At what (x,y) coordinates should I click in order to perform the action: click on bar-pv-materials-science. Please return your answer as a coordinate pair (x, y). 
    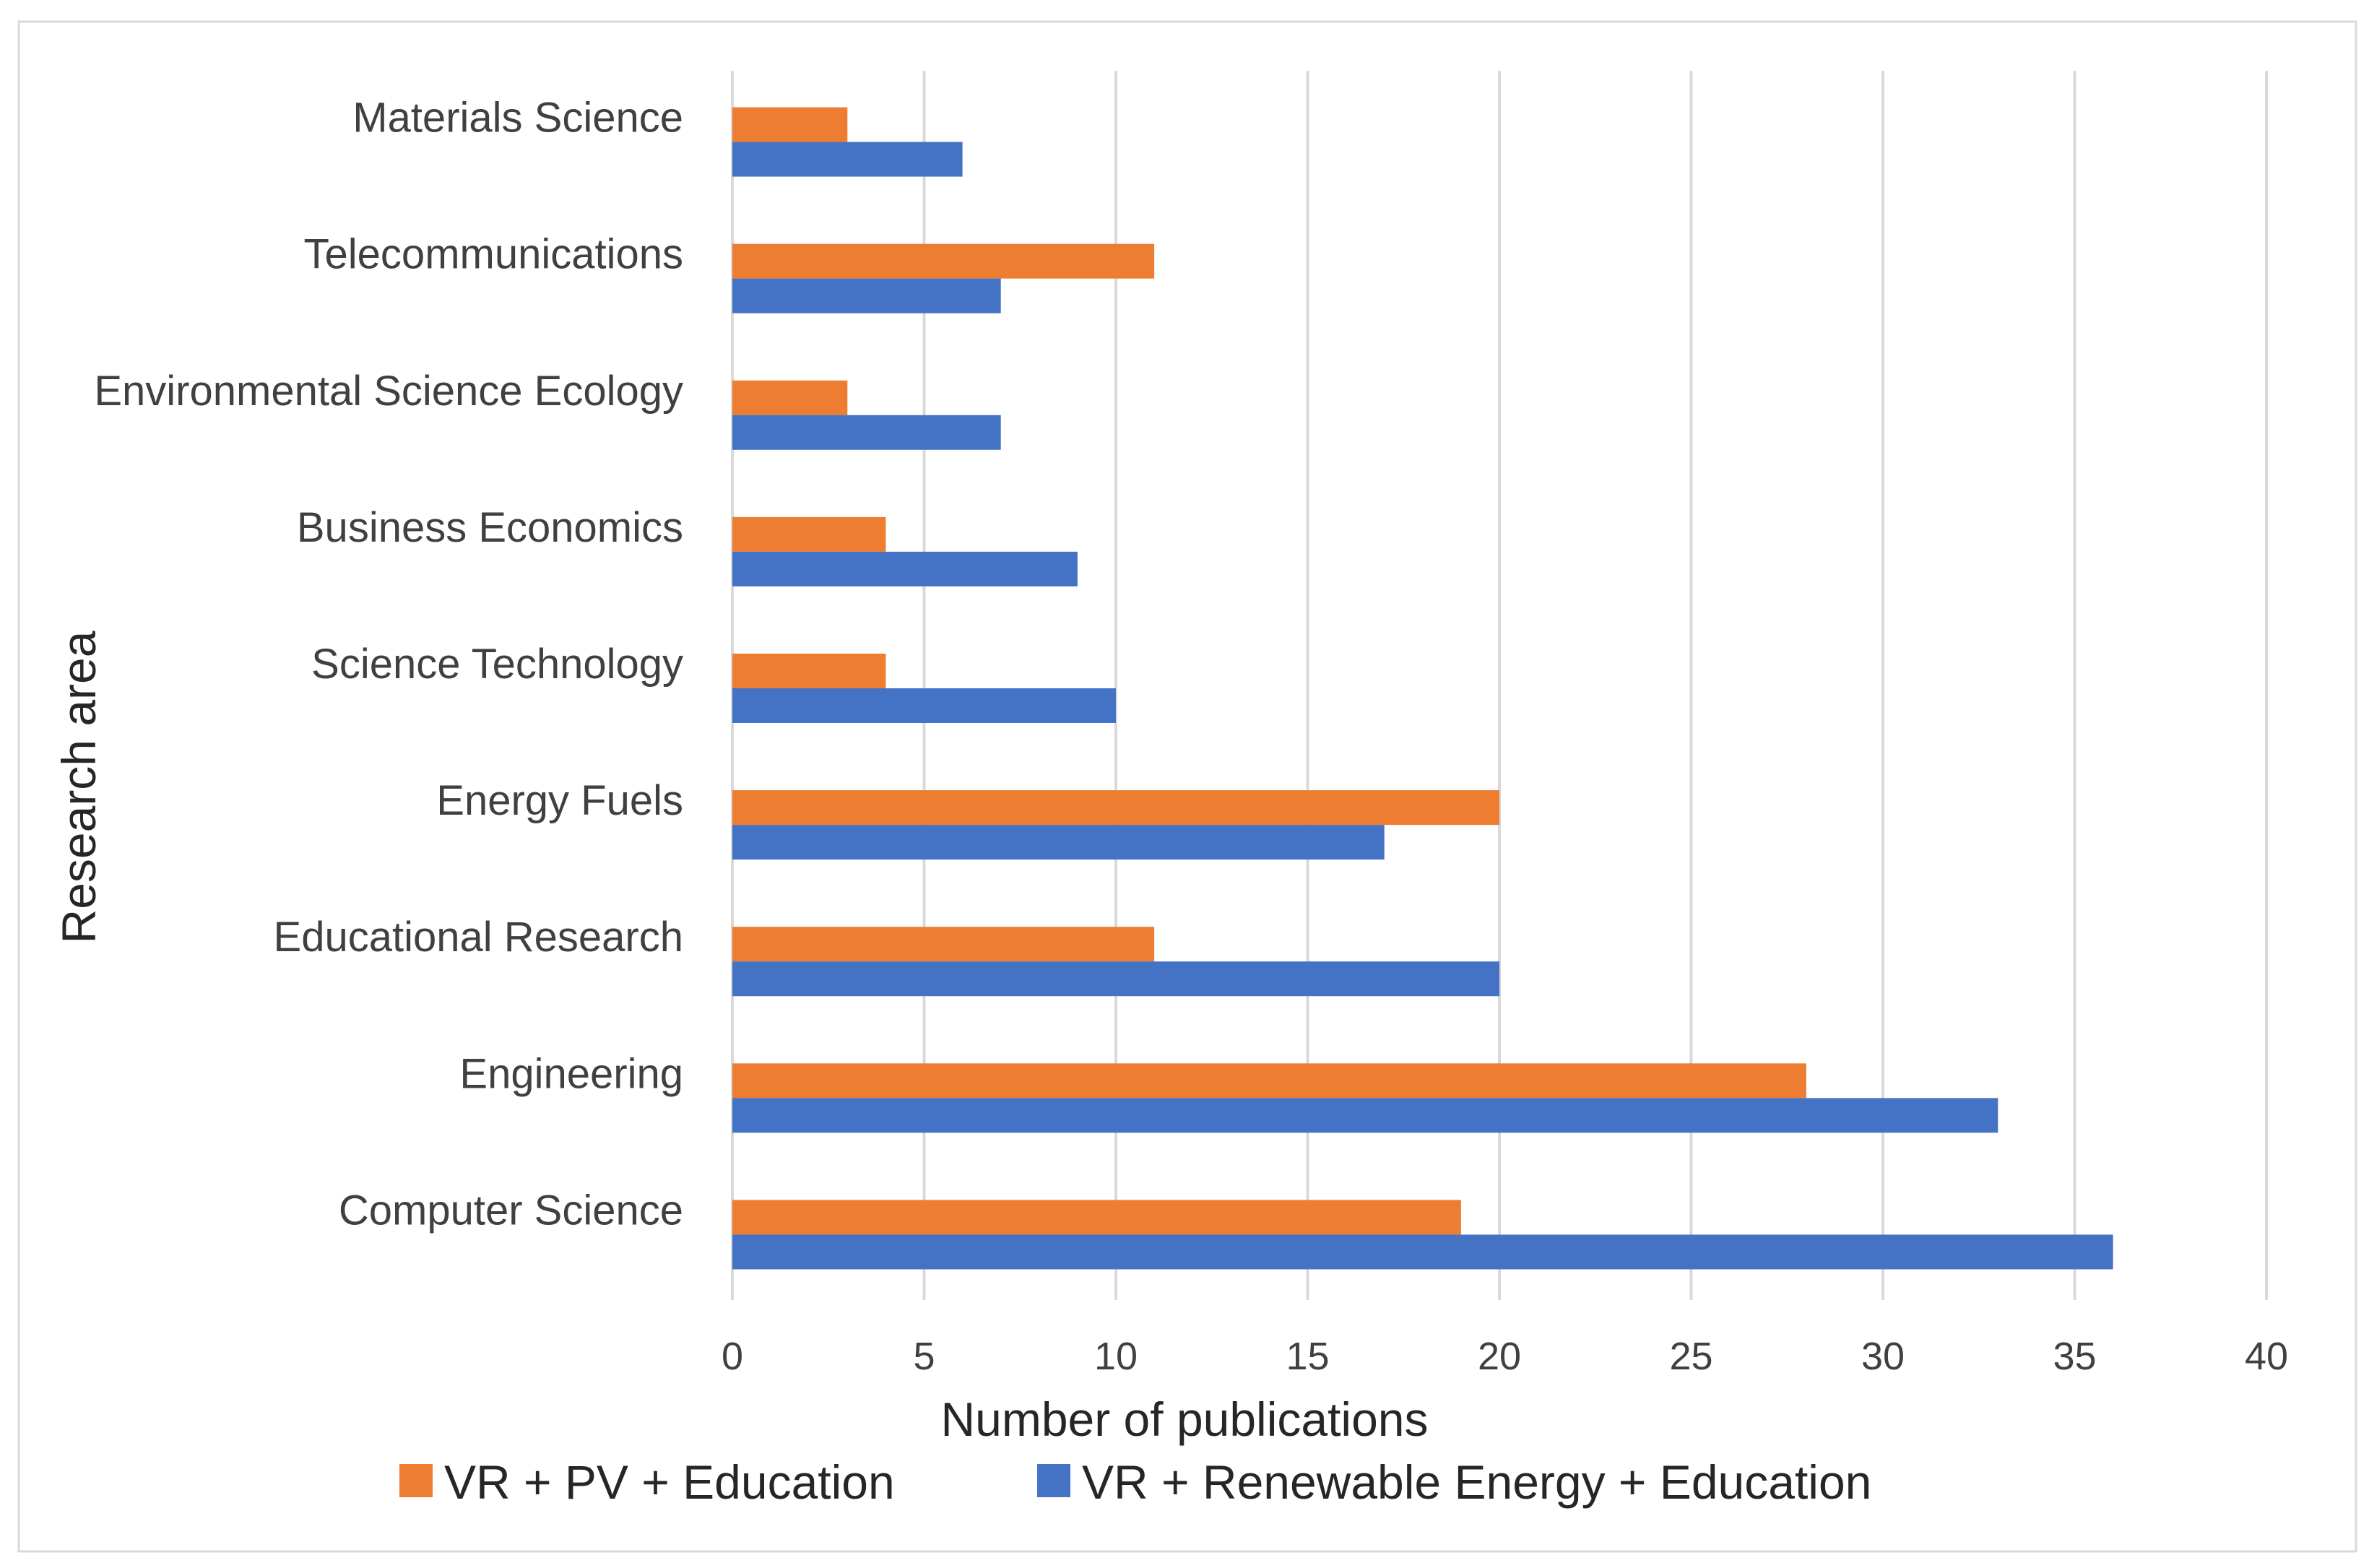
    Looking at the image, I should click on (790, 124).